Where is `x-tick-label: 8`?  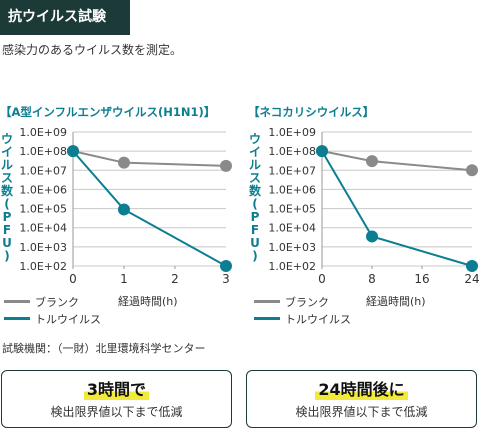
x-tick-label: 8 is located at coordinates (372, 279).